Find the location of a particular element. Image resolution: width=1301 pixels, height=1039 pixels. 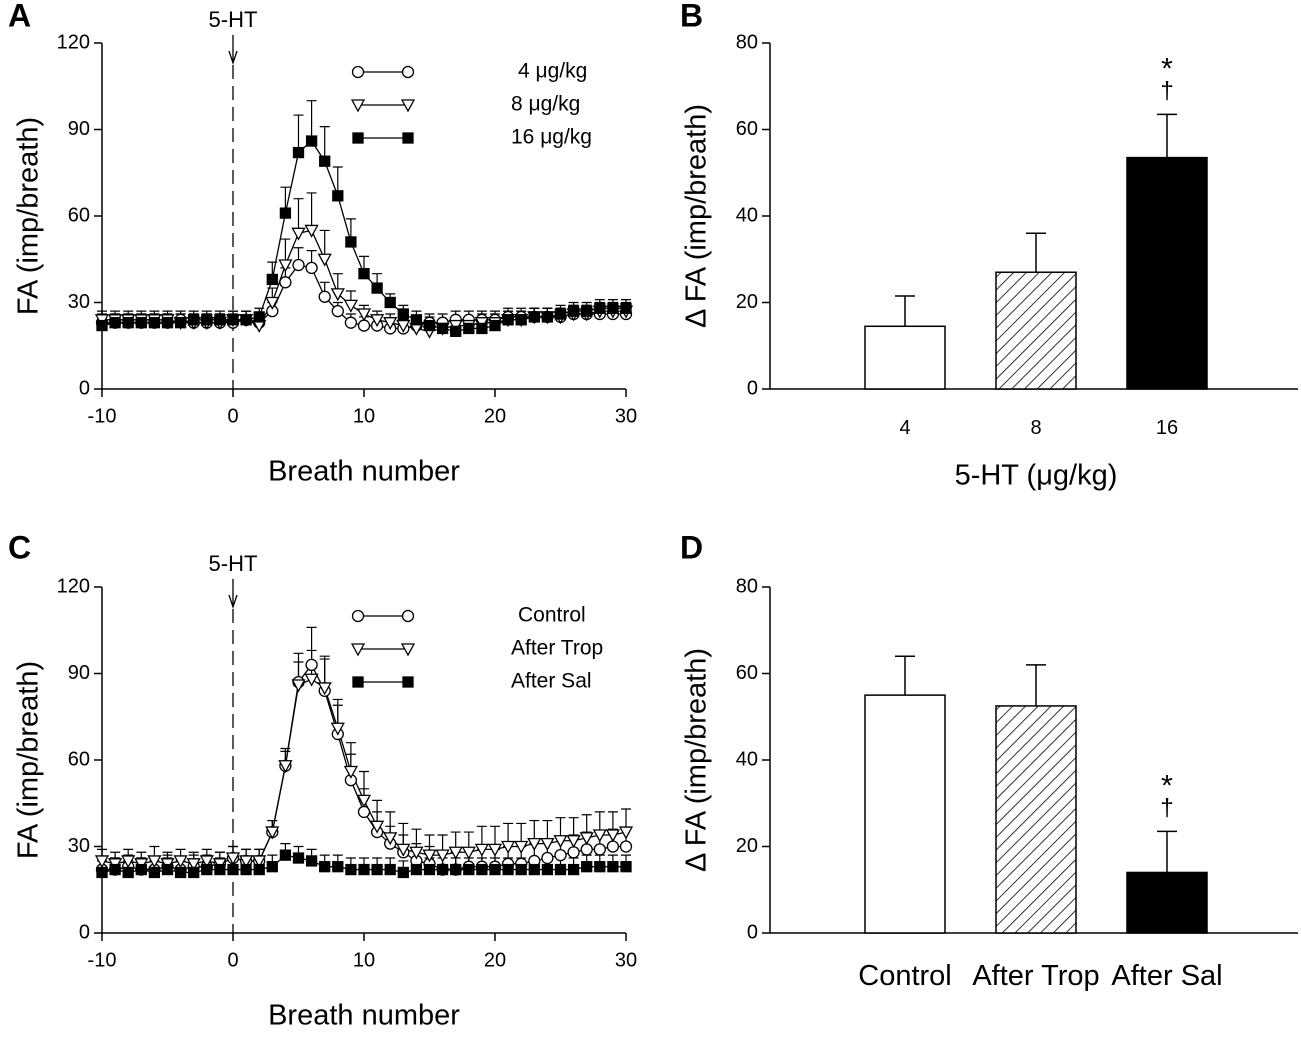

x-axis-label: 5-HT (μg/kg) is located at coordinates (1036, 476).